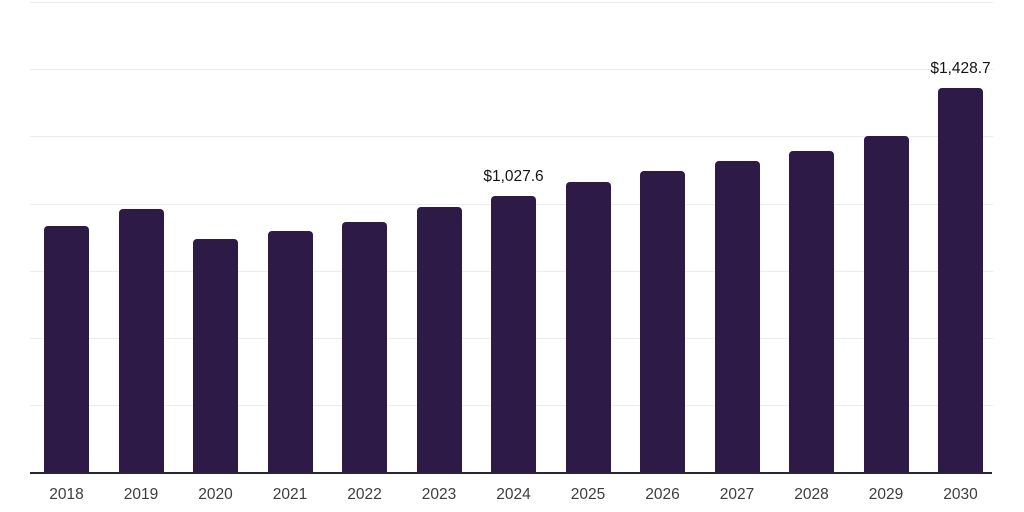 This screenshot has height=512, width=1024. I want to click on bar-2024, so click(513, 334).